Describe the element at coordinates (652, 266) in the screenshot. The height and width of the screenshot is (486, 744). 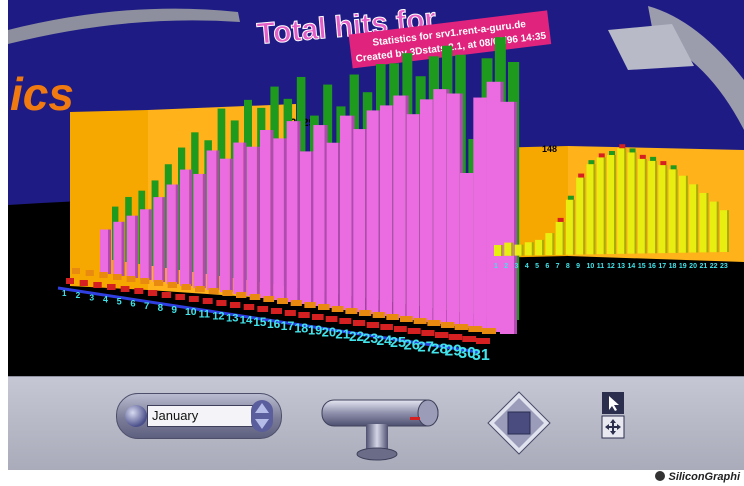
I see `hour-axis-tick-label: 16` at that location.